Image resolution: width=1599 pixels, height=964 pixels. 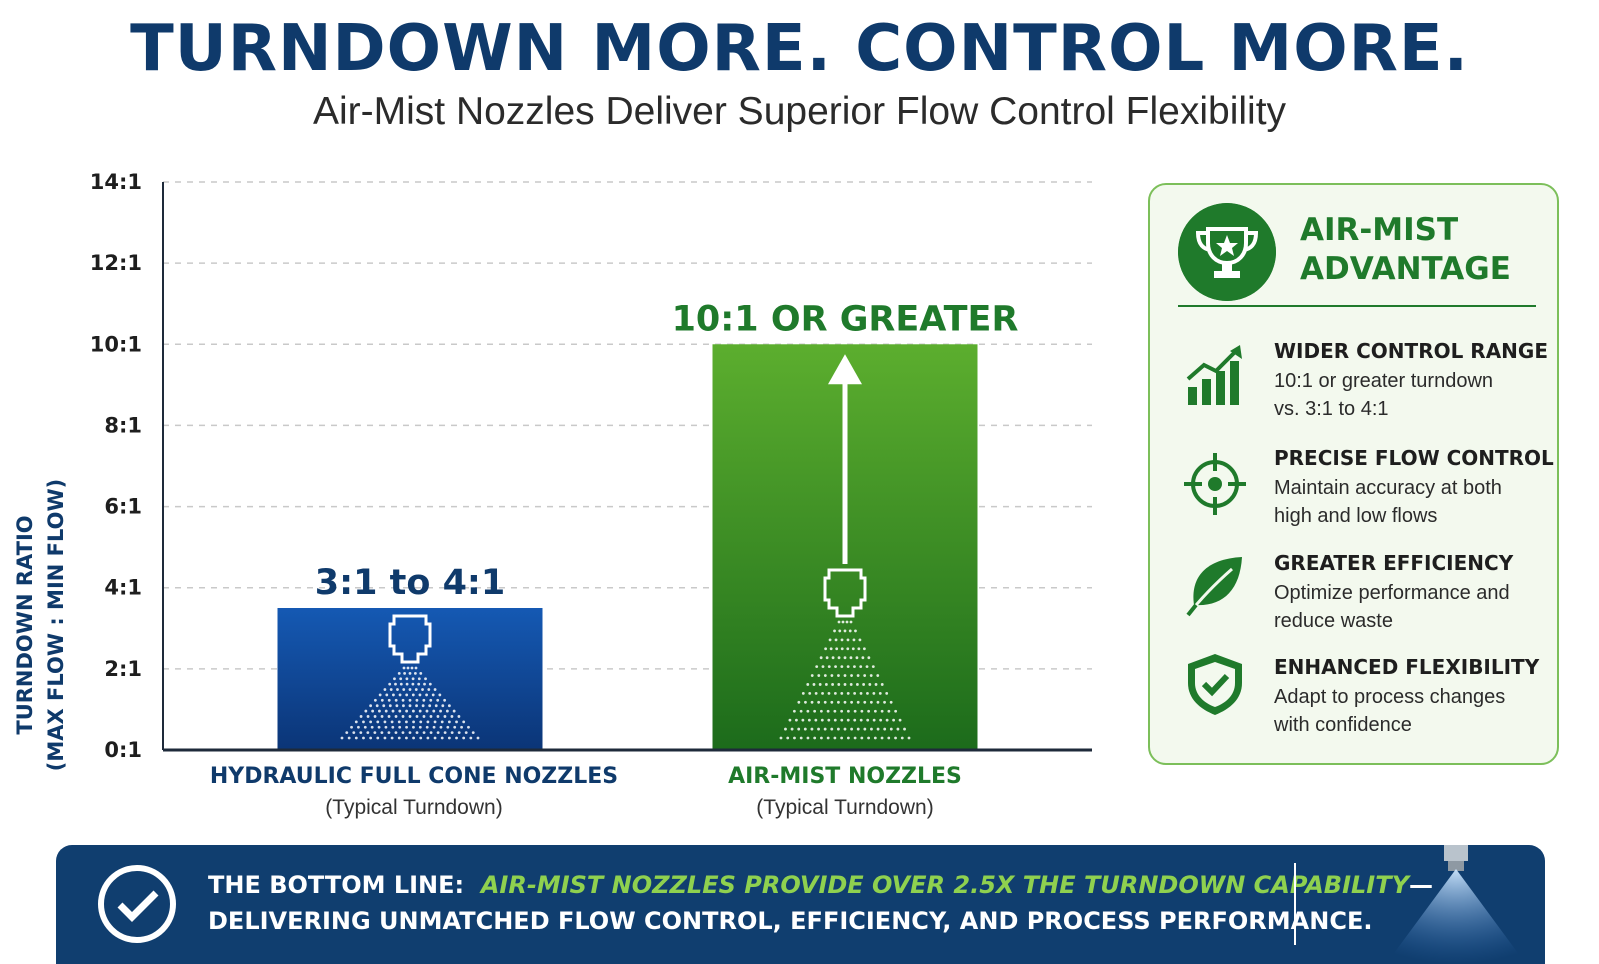 I want to click on bar-hydraulic, so click(x=410, y=679).